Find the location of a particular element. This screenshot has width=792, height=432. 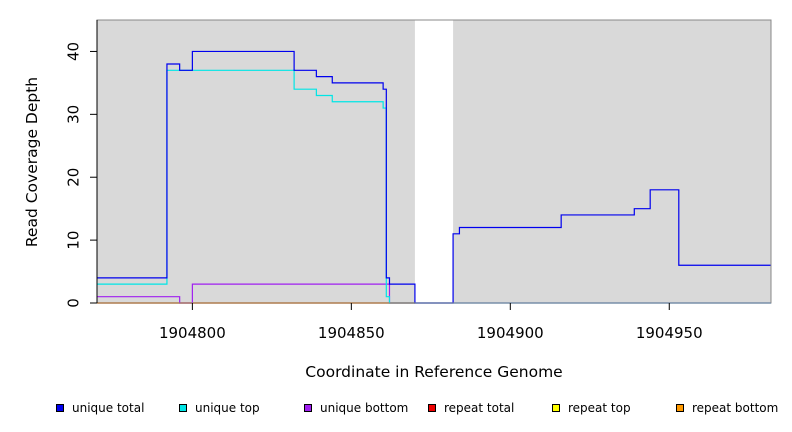

legend-item-unique-bottom: unique bottom is located at coordinates (356, 408).